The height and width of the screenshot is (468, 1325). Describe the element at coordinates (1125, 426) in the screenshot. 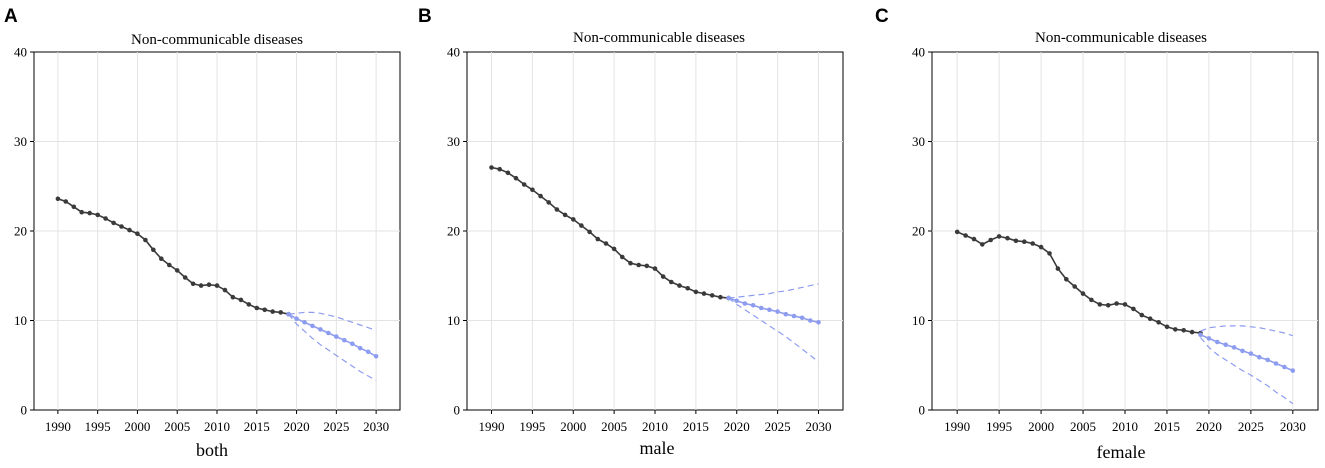

I see `panel-c-x-tick-label-2010: 2010` at that location.